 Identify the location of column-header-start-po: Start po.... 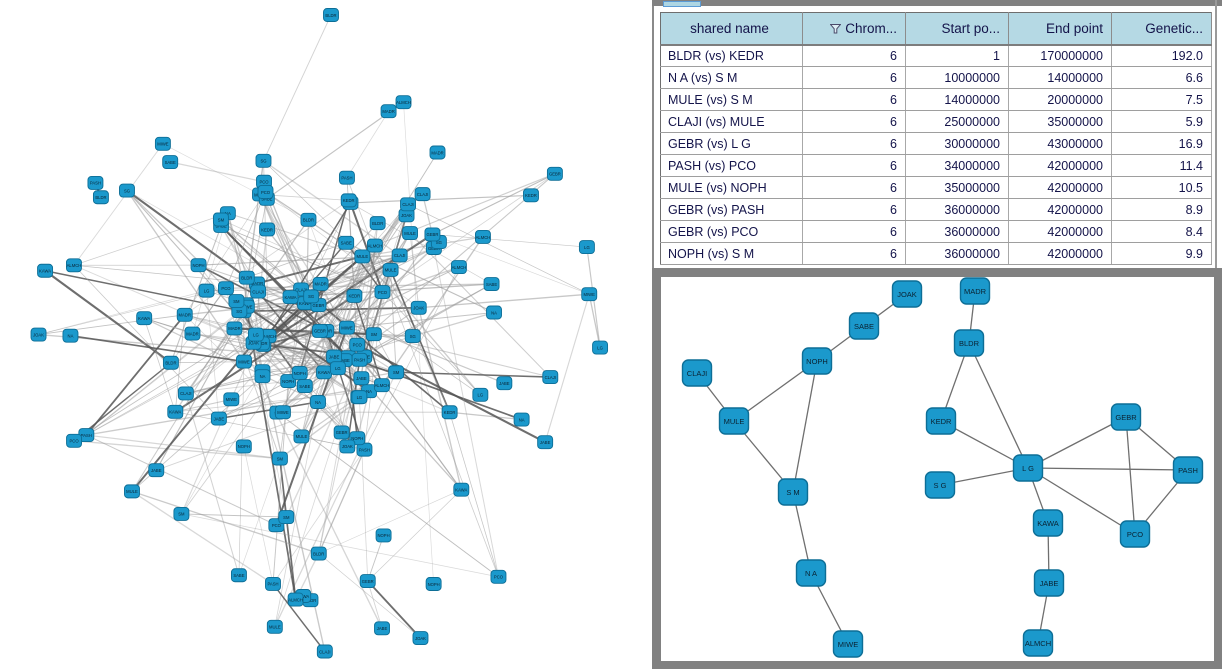
(957, 29).